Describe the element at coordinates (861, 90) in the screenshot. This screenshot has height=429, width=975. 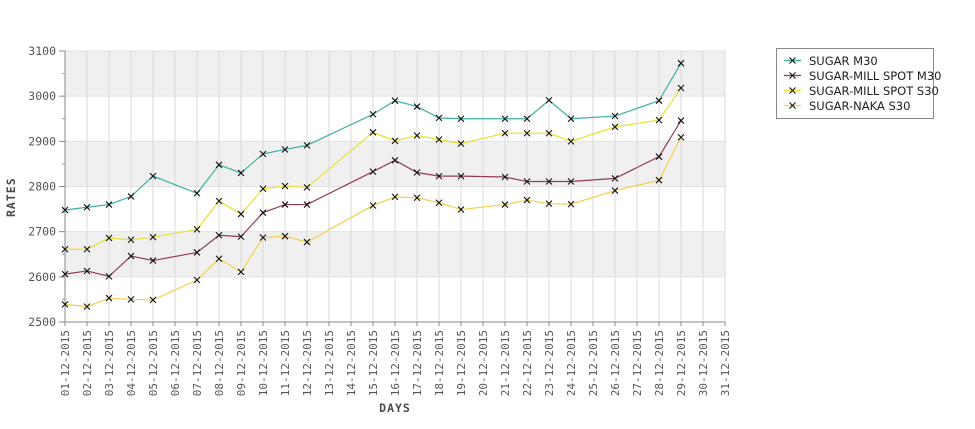
I see `legend-item-sugar-mill-spot-s30: SUGAR-MILL SPOT S30` at that location.